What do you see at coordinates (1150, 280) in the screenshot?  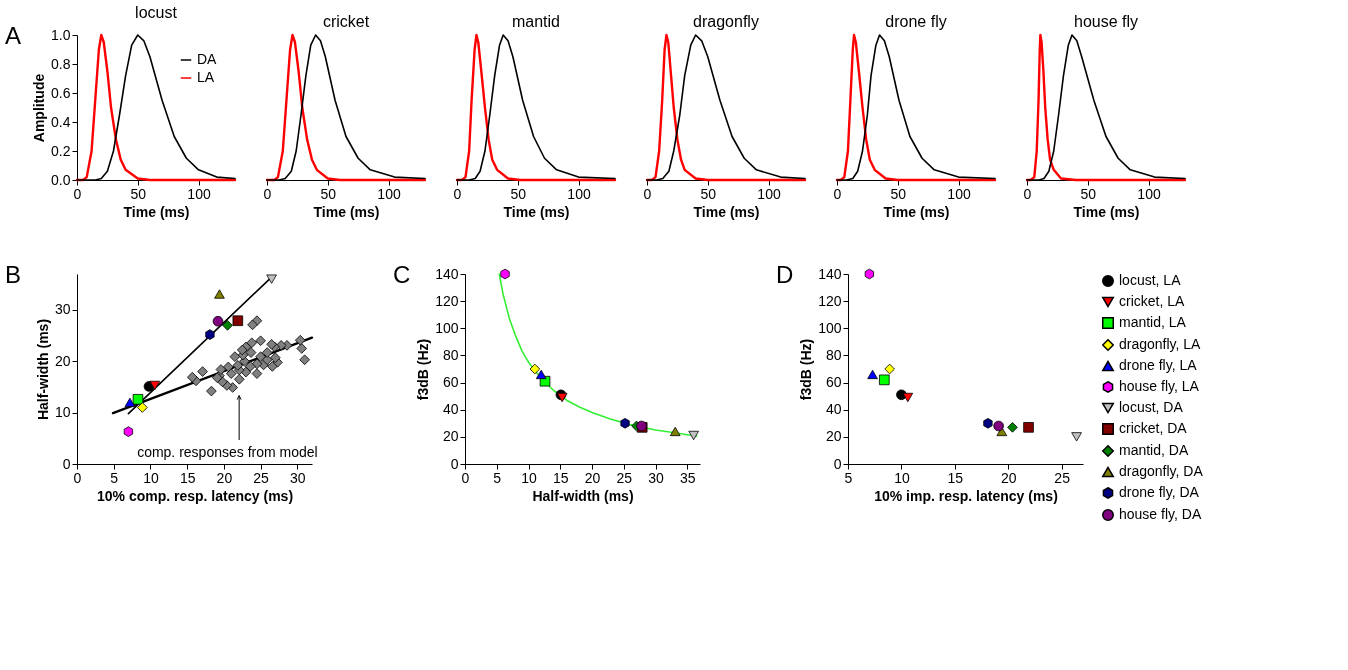 I see `legend-label: locust, LA` at bounding box center [1150, 280].